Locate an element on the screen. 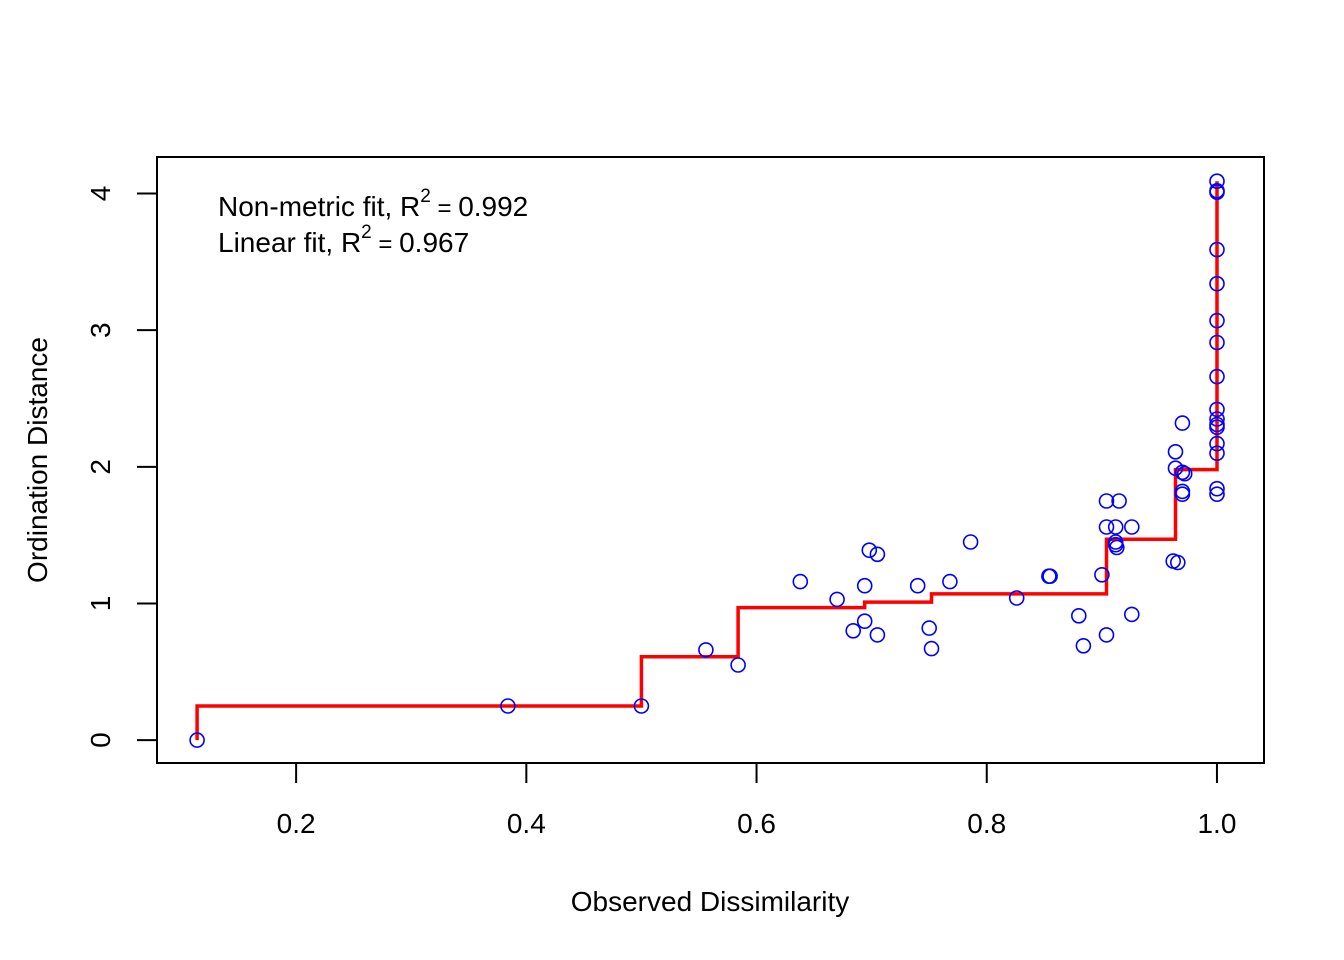  x-axis-title: Observed Dissimilarity is located at coordinates (710, 901).